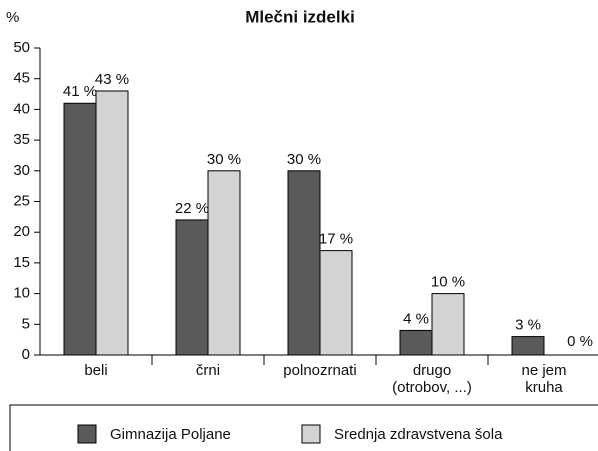 Image resolution: width=598 pixels, height=451 pixels. I want to click on x-tick-label: polnozrnati, so click(320, 370).